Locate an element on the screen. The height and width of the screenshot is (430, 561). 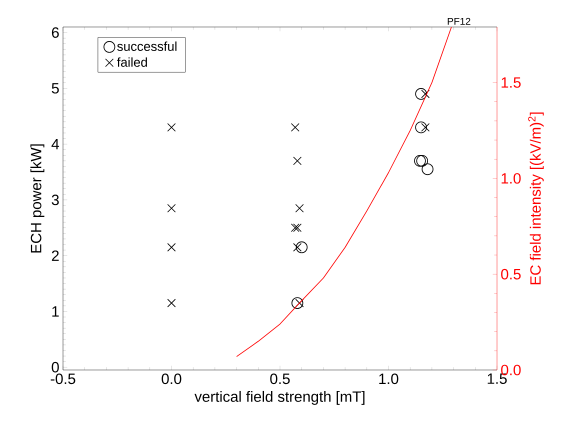
x-tick-label: 0.0 is located at coordinates (172, 379).